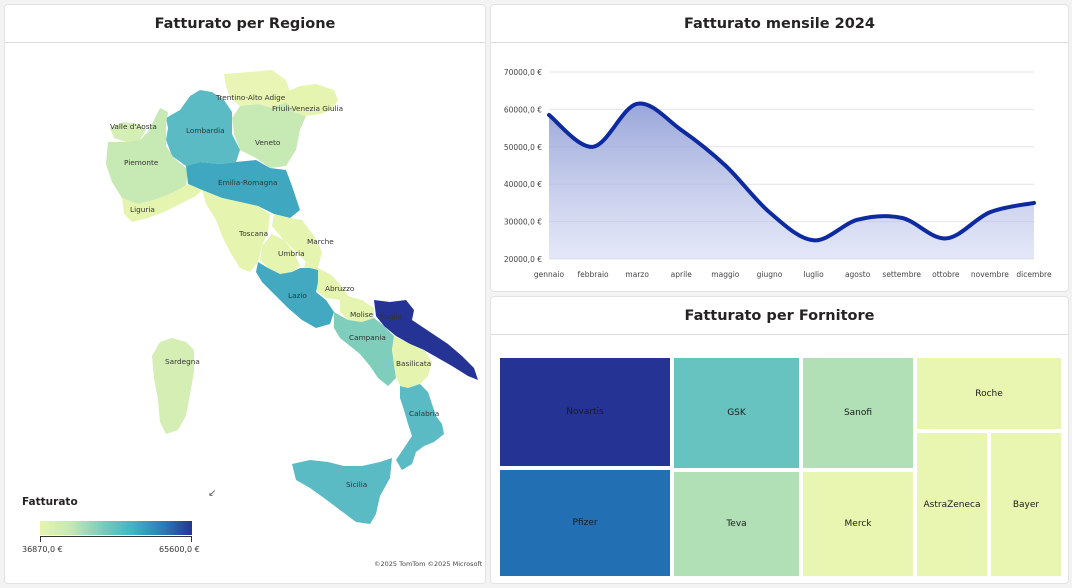 Image resolution: width=1072 pixels, height=588 pixels. I want to click on x-tick-label: giugno, so click(770, 274).